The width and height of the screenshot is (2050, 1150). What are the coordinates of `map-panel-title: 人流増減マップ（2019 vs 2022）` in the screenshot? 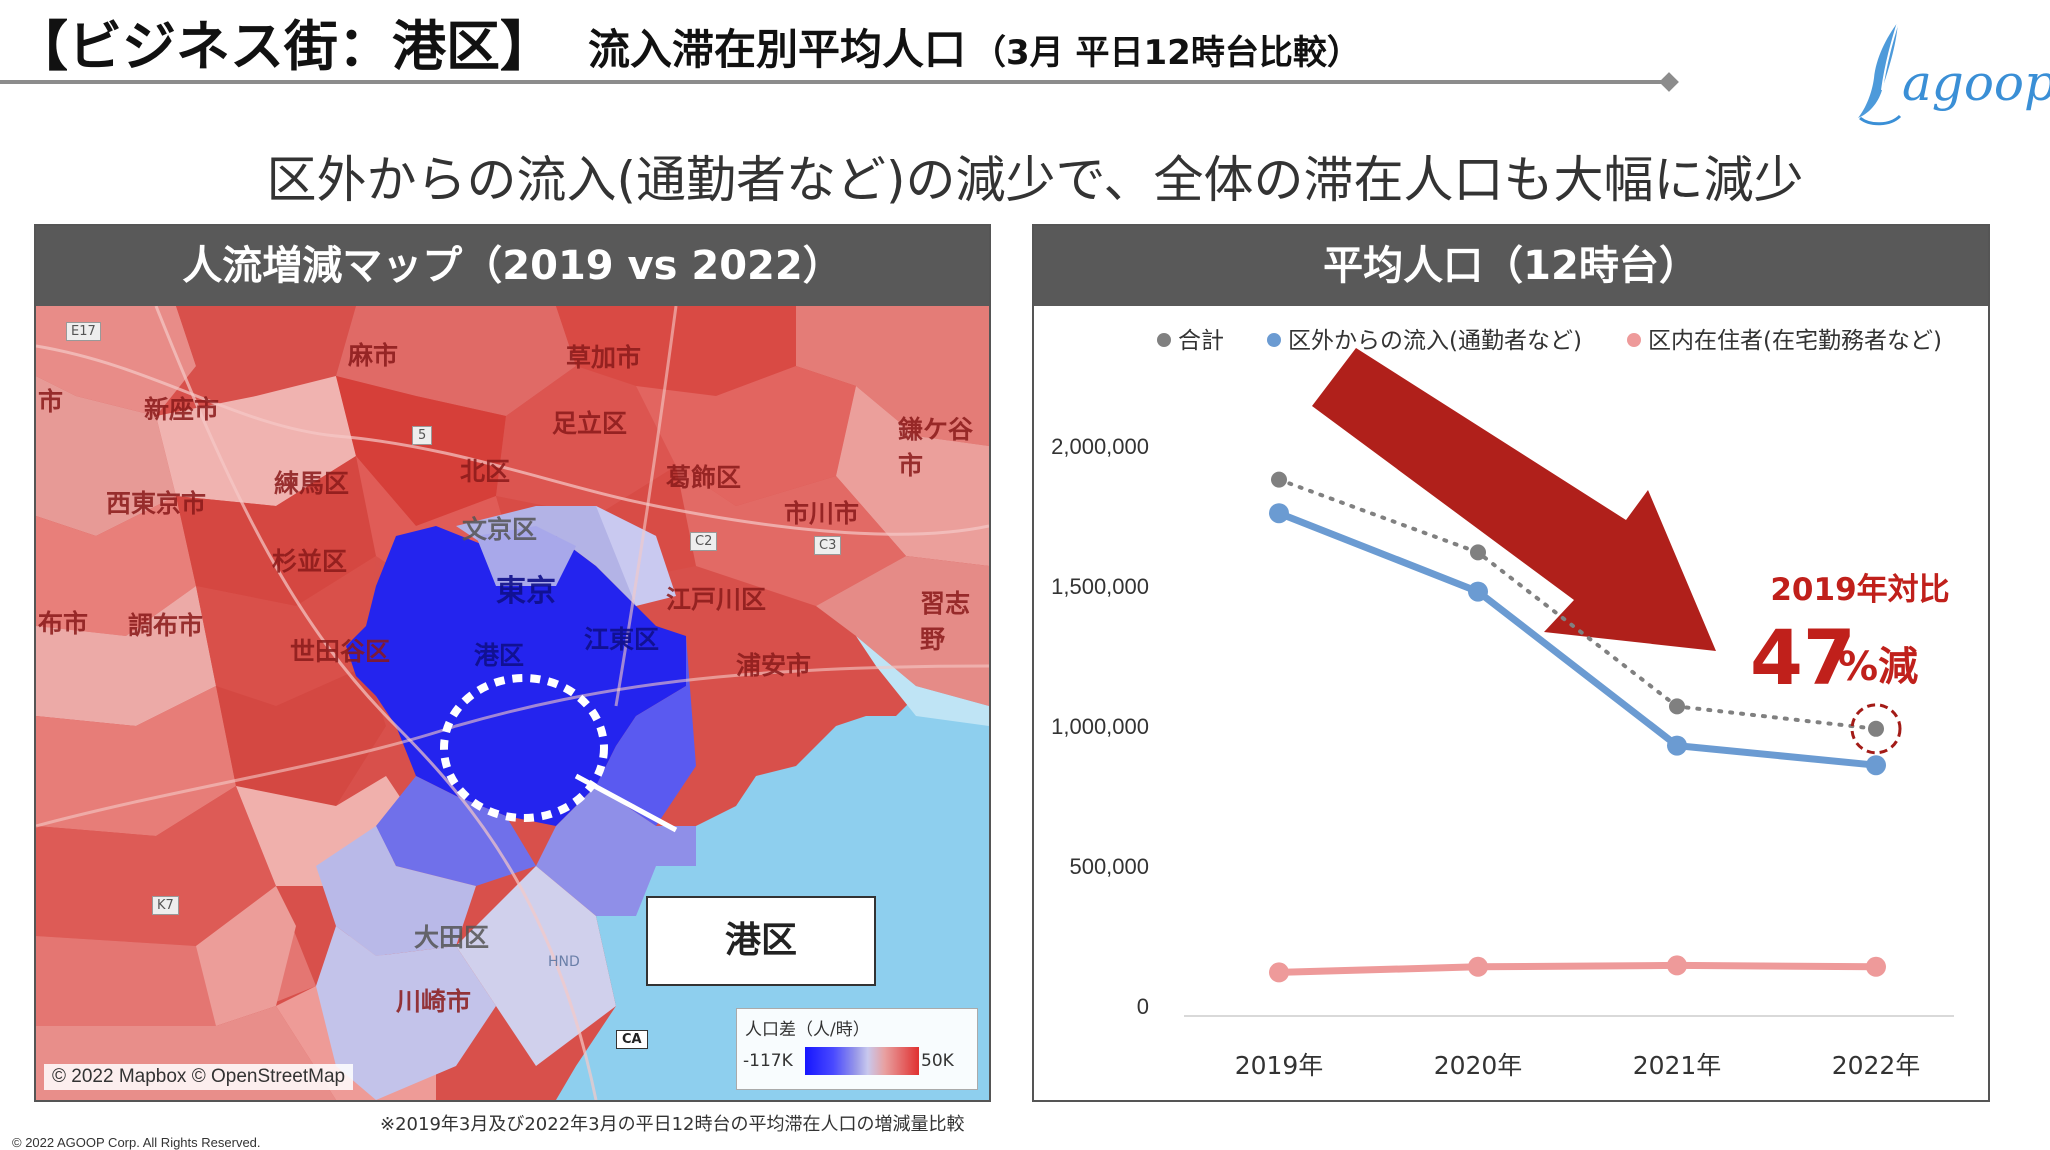 It's located at (512, 266).